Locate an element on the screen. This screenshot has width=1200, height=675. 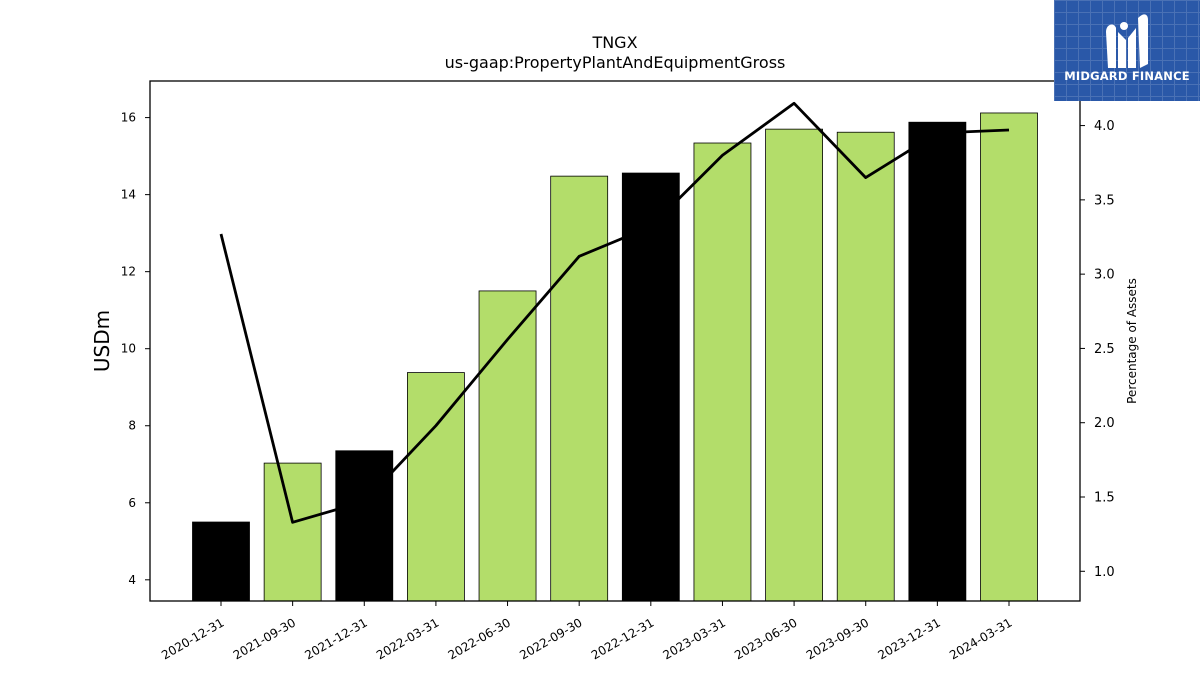
left-tick-label: 8 is located at coordinates (132, 426).